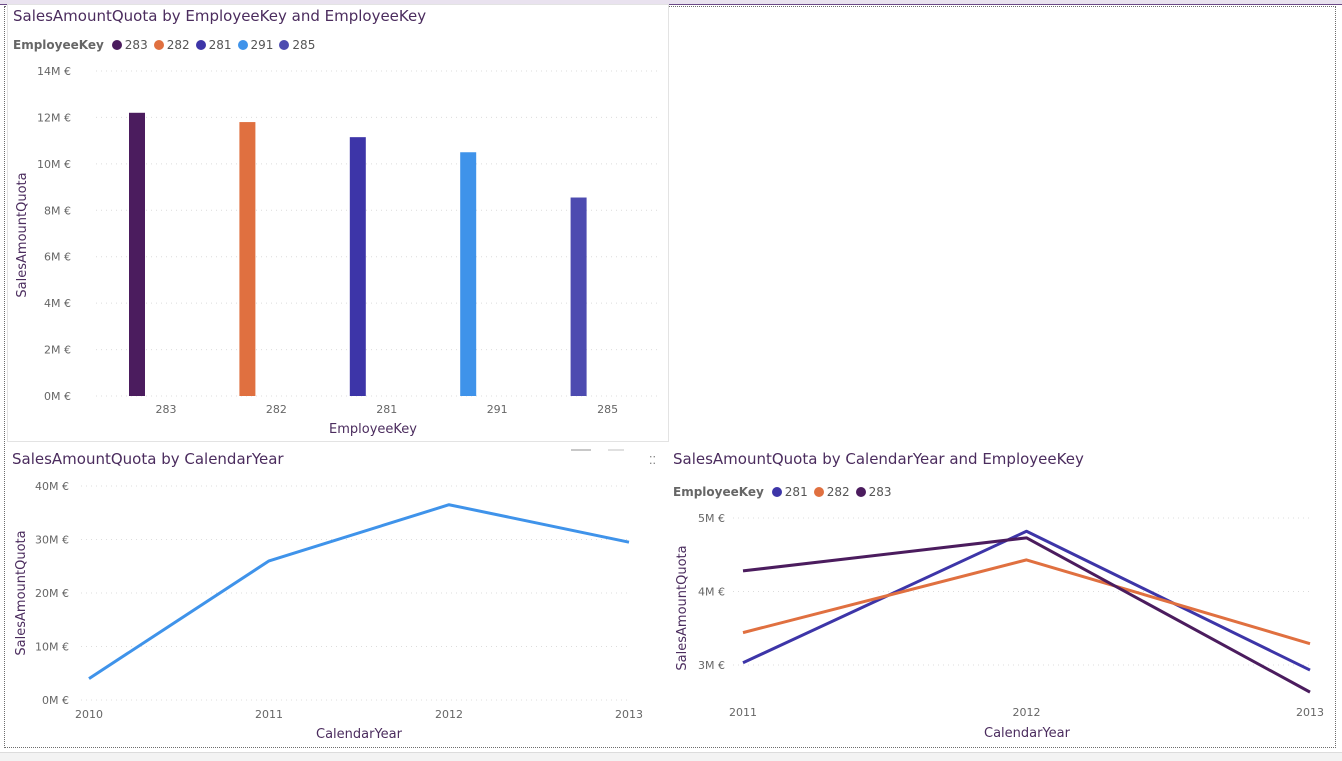 This screenshot has width=1342, height=761. What do you see at coordinates (671, 2) in the screenshot?
I see `top-border` at bounding box center [671, 2].